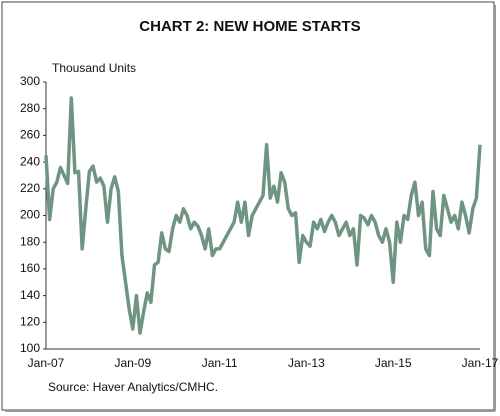 Image resolution: width=500 pixels, height=416 pixels. Describe the element at coordinates (30, 348) in the screenshot. I see `y-tick-label: 100` at that location.